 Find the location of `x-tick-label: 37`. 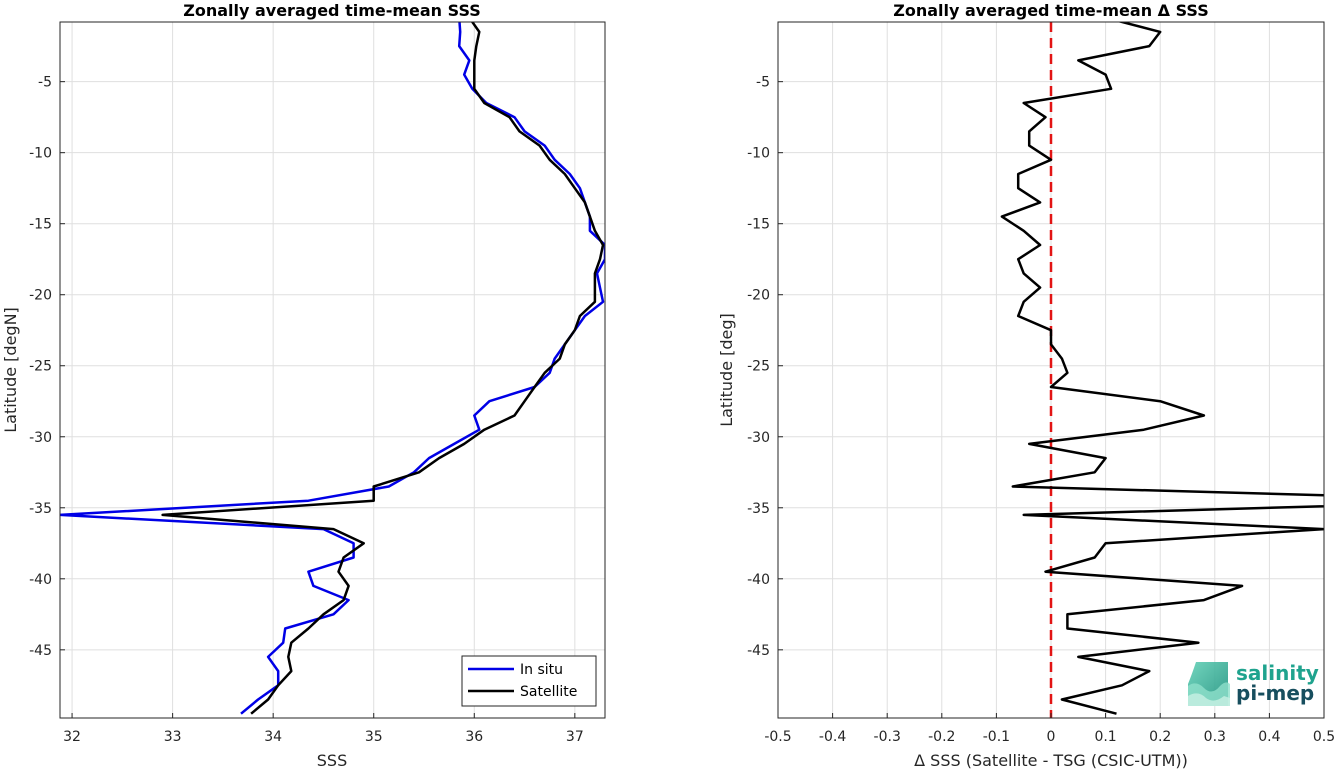

x-tick-label: 37 is located at coordinates (575, 737).